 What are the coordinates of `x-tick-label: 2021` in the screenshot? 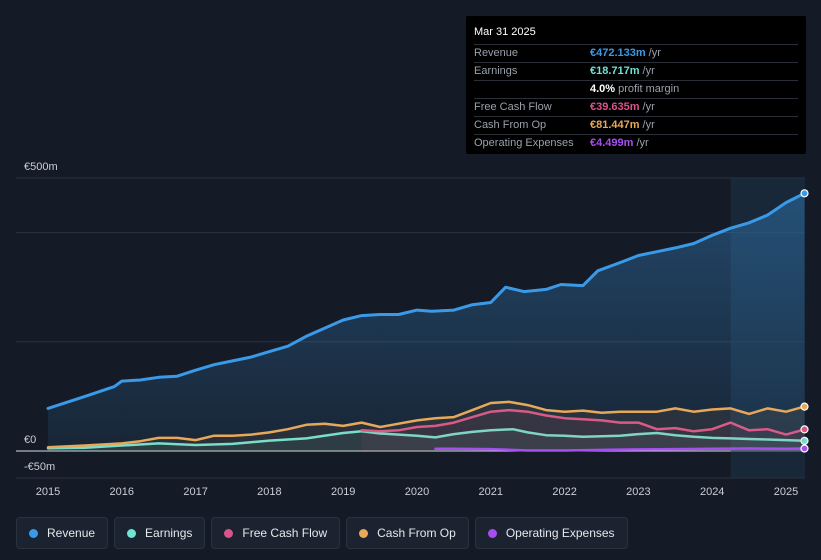 It's located at (491, 492).